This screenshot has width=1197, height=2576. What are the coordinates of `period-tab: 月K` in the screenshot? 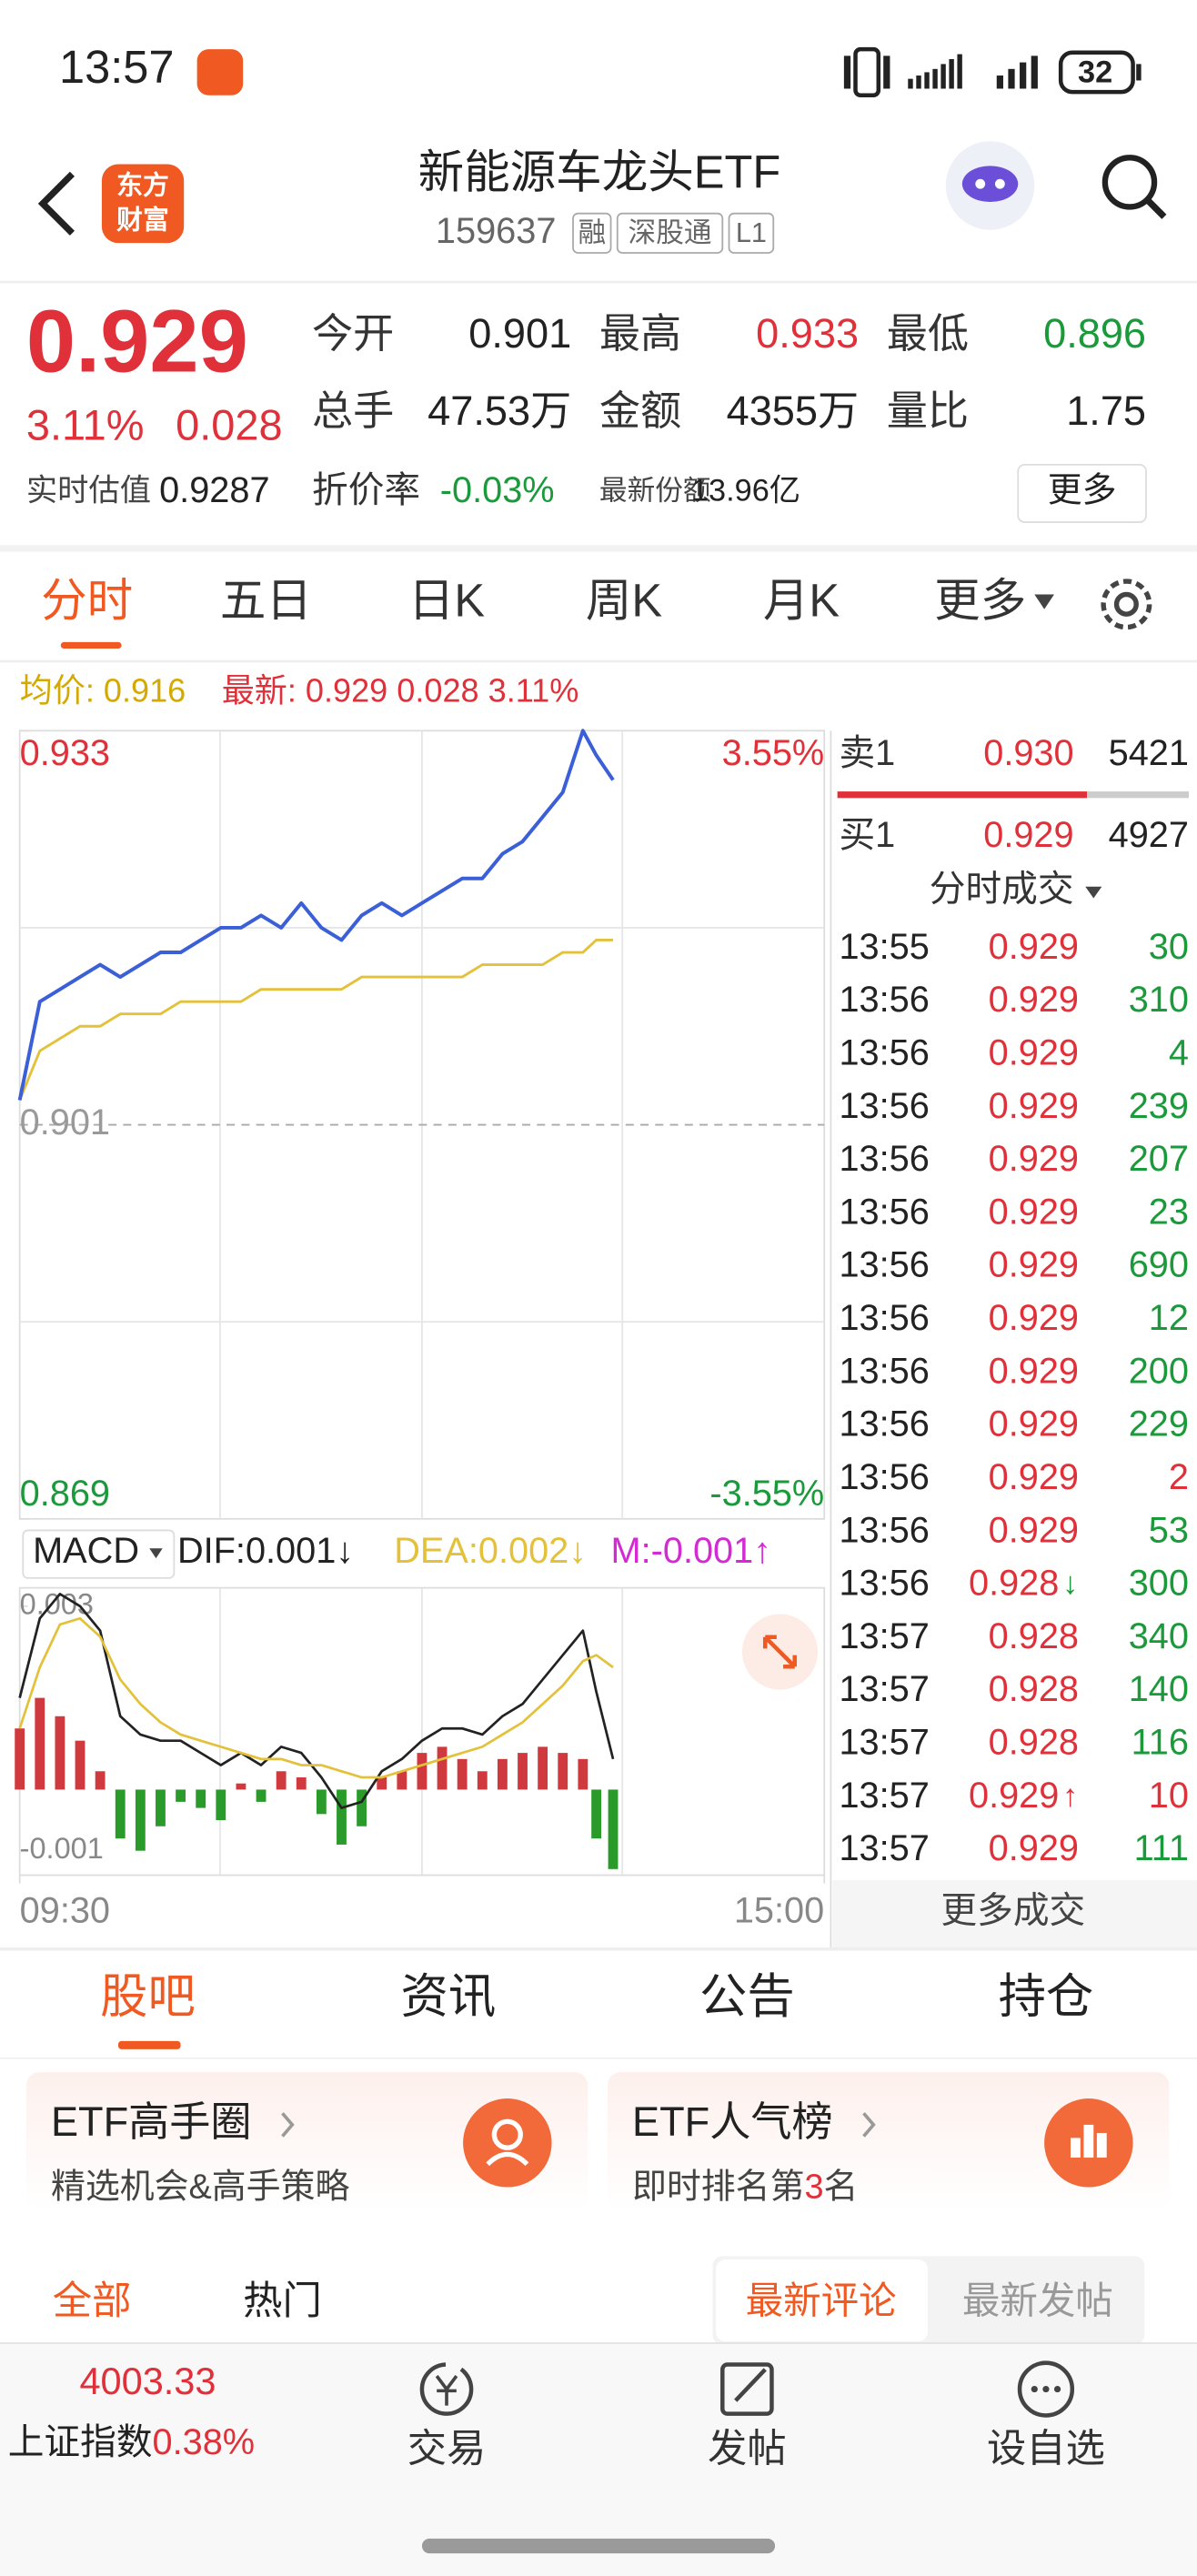 It's located at (801, 601).